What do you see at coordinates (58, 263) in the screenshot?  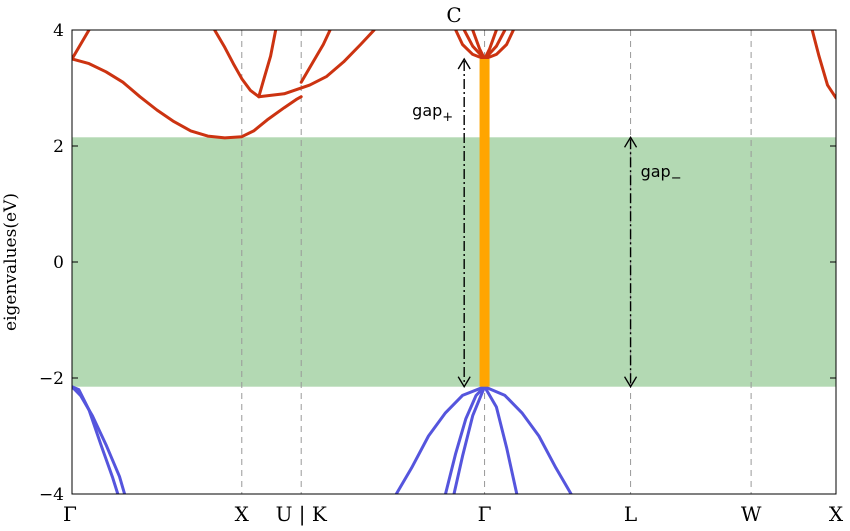 I see `y-tick-label: 0` at bounding box center [58, 263].